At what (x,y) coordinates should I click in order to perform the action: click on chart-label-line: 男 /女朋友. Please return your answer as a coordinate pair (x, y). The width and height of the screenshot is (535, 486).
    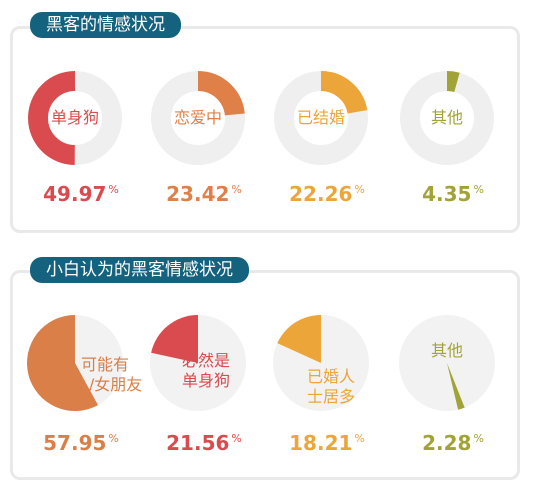
    Looking at the image, I should click on (105, 384).